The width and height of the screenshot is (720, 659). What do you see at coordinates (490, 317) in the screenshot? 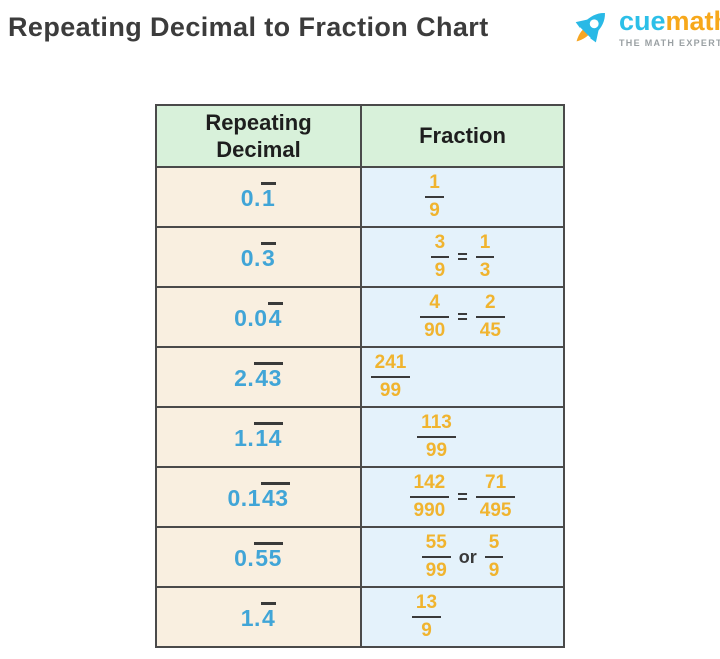
I see `fraction: 2 45` at bounding box center [490, 317].